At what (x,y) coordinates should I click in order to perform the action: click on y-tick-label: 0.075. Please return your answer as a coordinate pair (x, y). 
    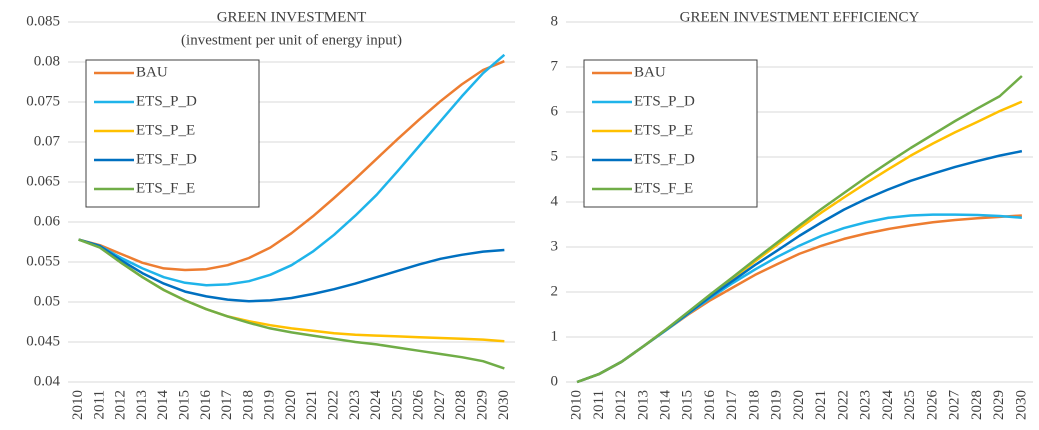
    Looking at the image, I should click on (43, 101).